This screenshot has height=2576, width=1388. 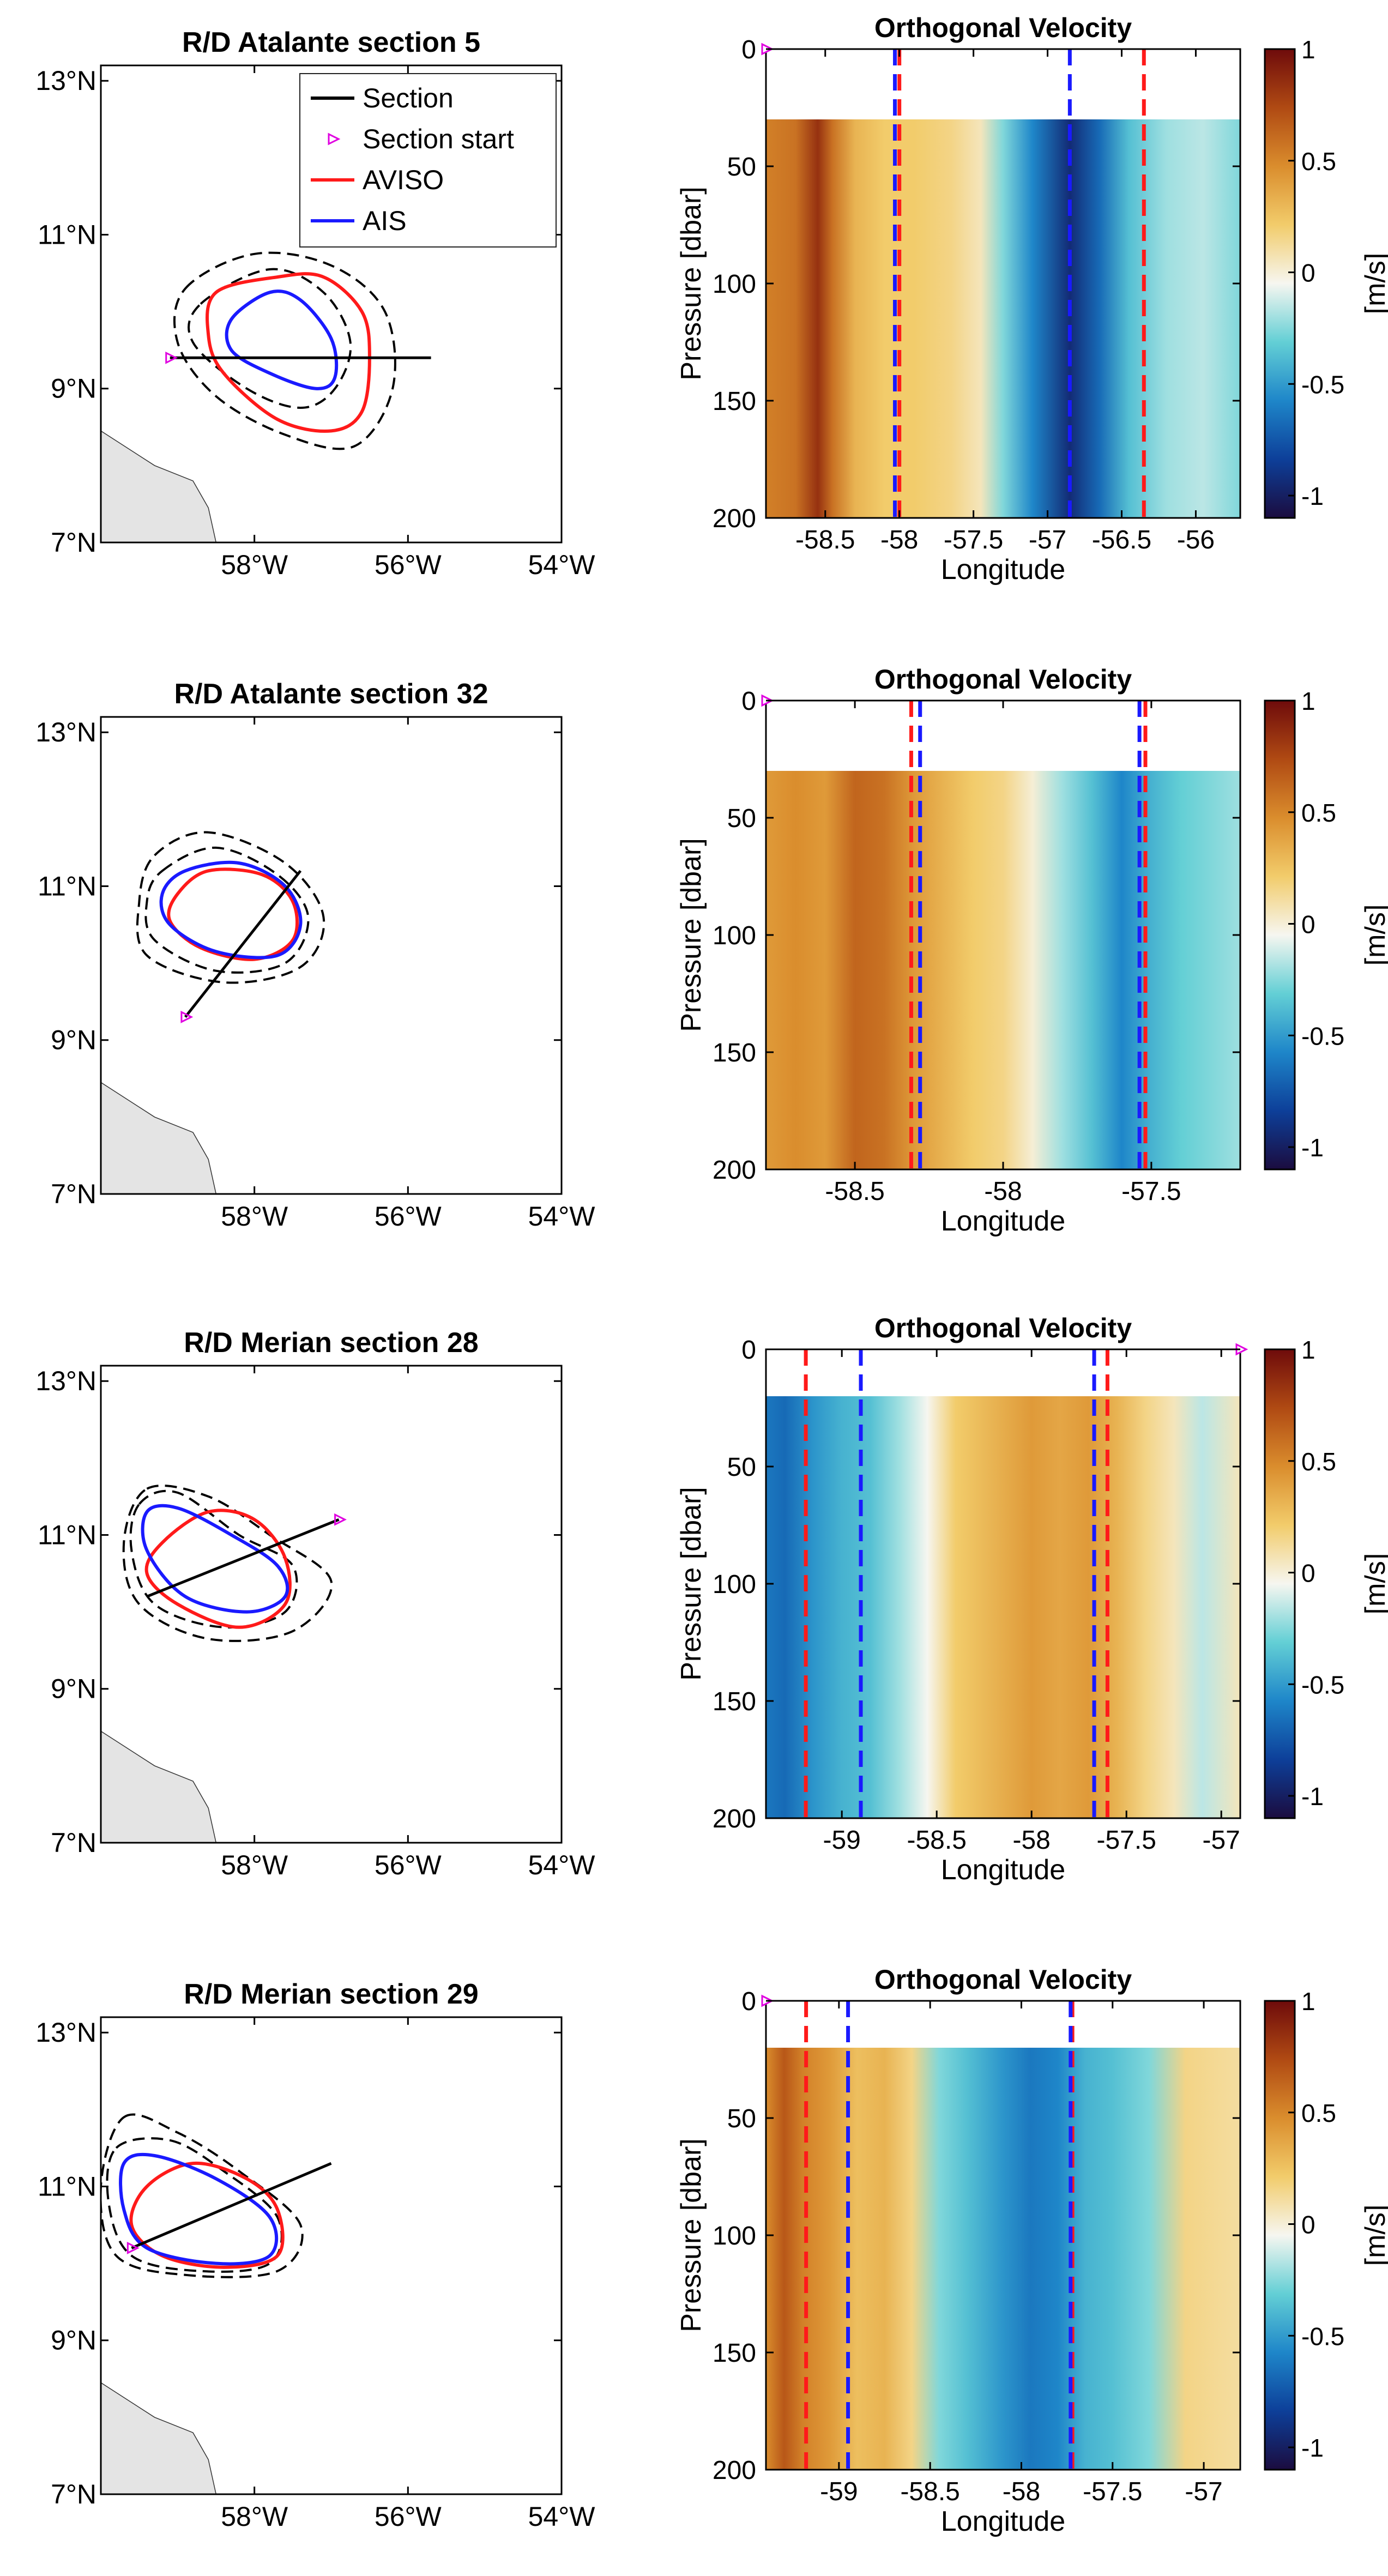 What do you see at coordinates (428, 161) in the screenshot?
I see `map-legend: Section Section start AVISO AIS` at bounding box center [428, 161].